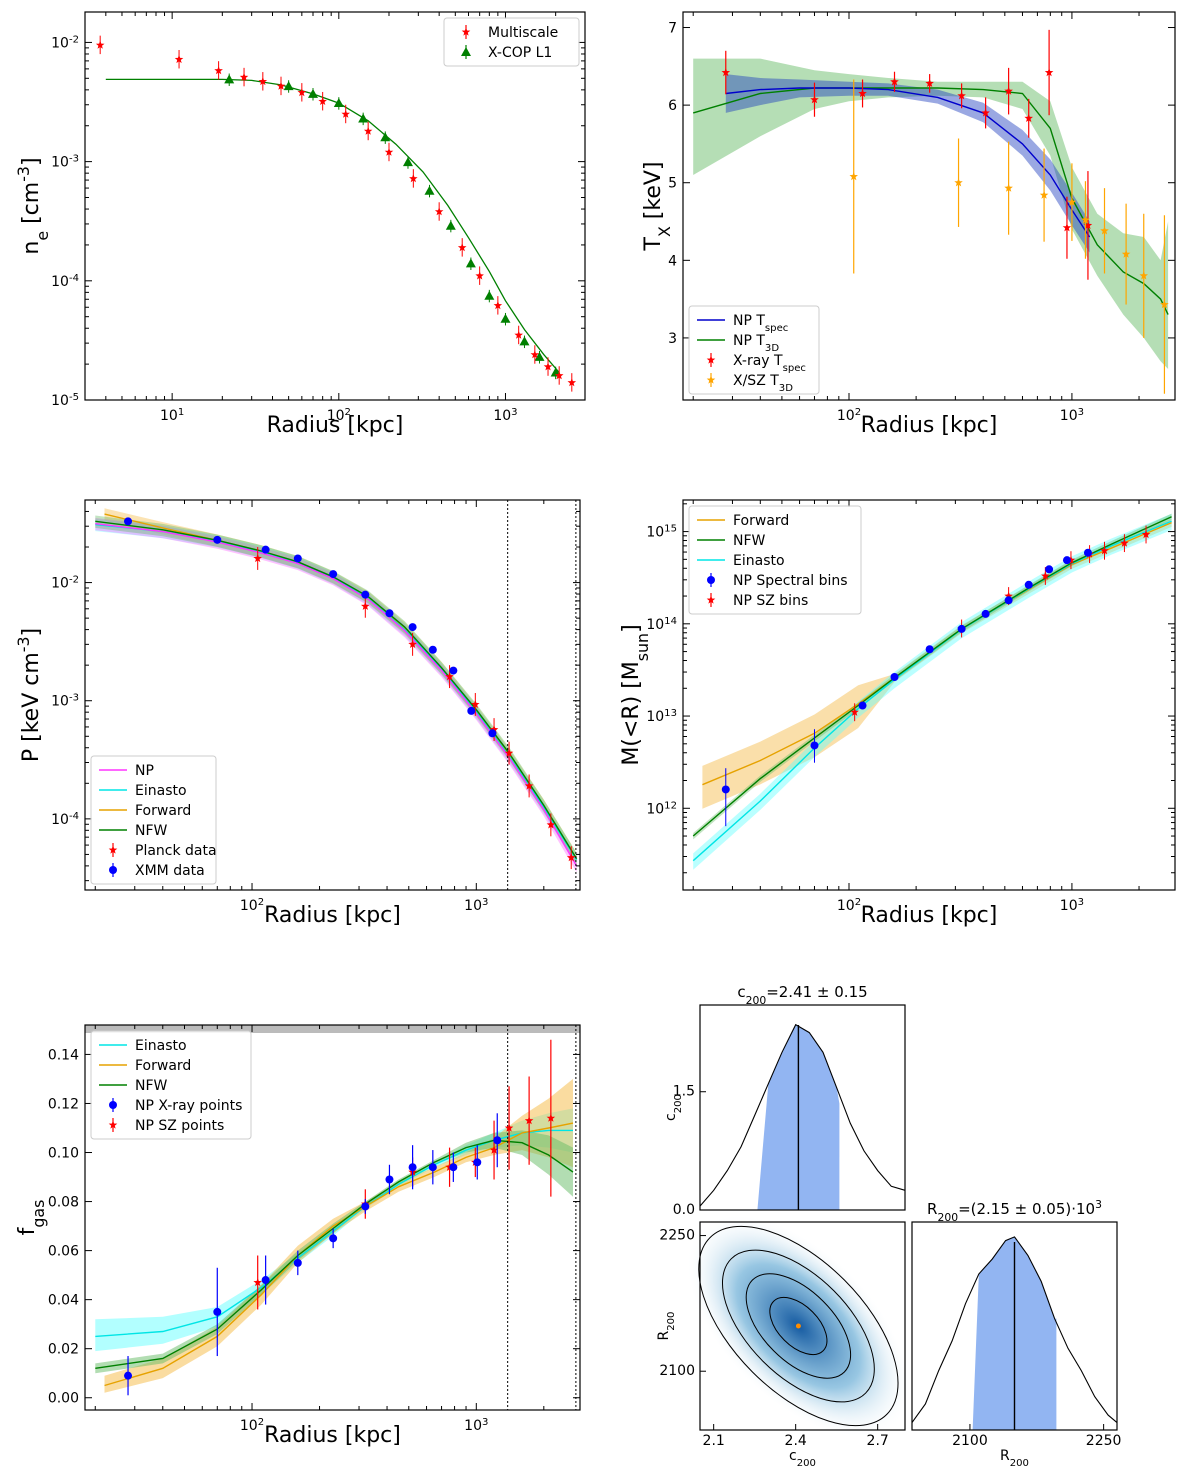 This screenshot has height=1470, width=1200. Describe the element at coordinates (33, 205) in the screenshot. I see `y-axis-label: ne [cm-3]` at that location.